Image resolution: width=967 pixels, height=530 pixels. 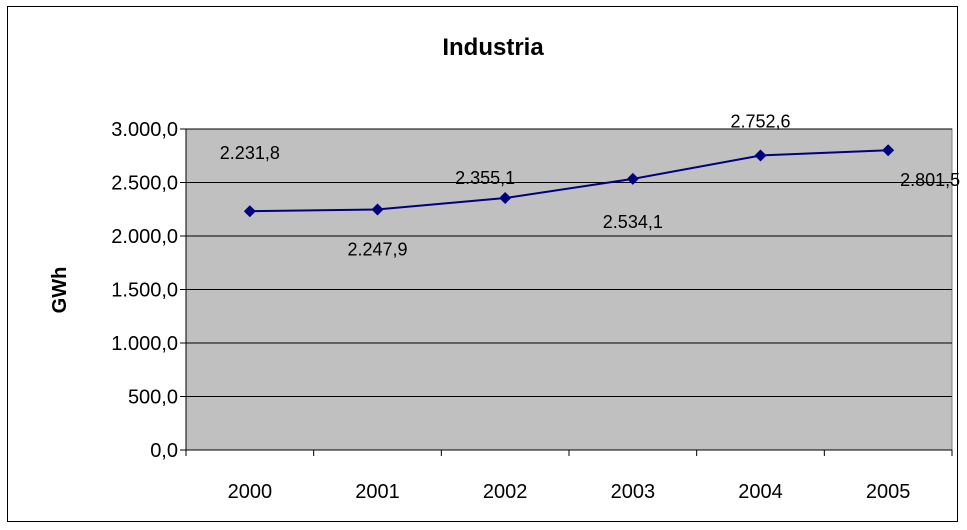 I want to click on chart-title: Industria, so click(x=493, y=47).